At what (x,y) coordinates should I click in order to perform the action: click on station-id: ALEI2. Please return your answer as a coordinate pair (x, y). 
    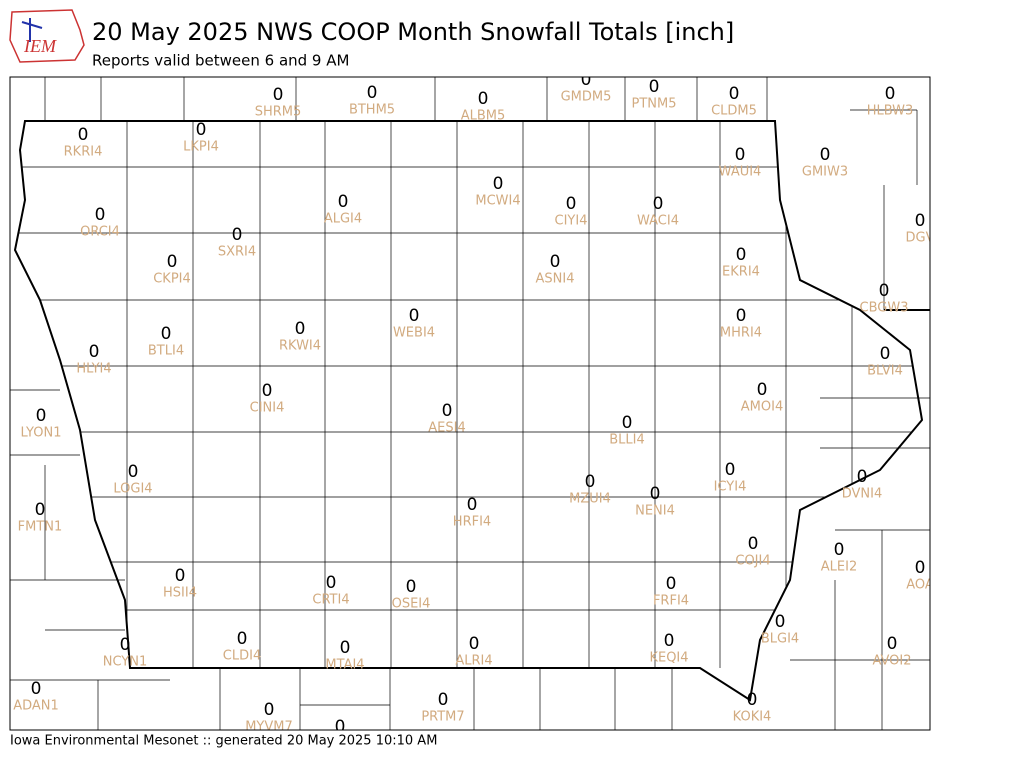
    Looking at the image, I should click on (839, 567).